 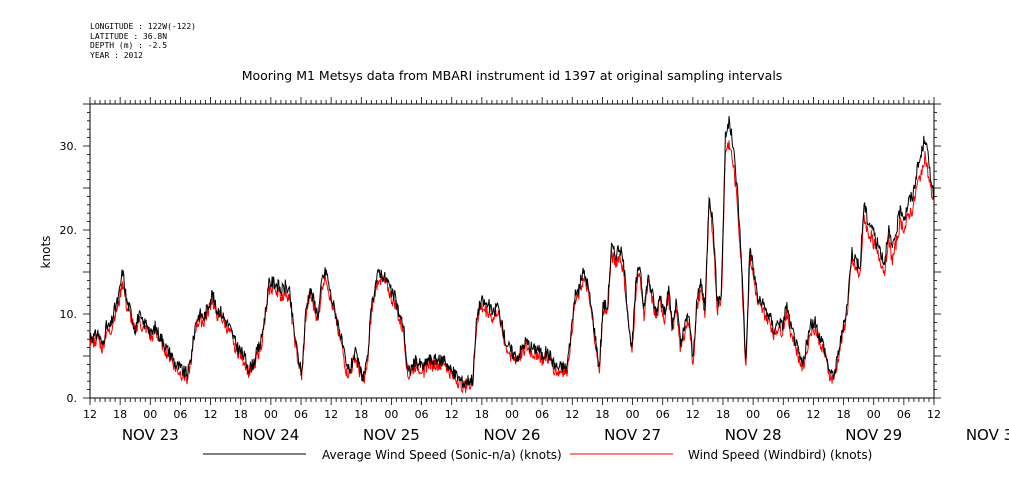 I want to click on legend-label-sonic: Average Wind Speed (Sonic-n/a) (knots), so click(x=442, y=455).